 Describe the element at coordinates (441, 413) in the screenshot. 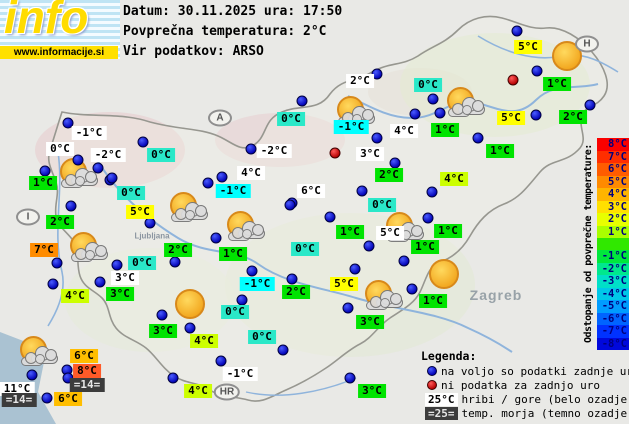

I see `dark-chip-sample: =25=` at that location.